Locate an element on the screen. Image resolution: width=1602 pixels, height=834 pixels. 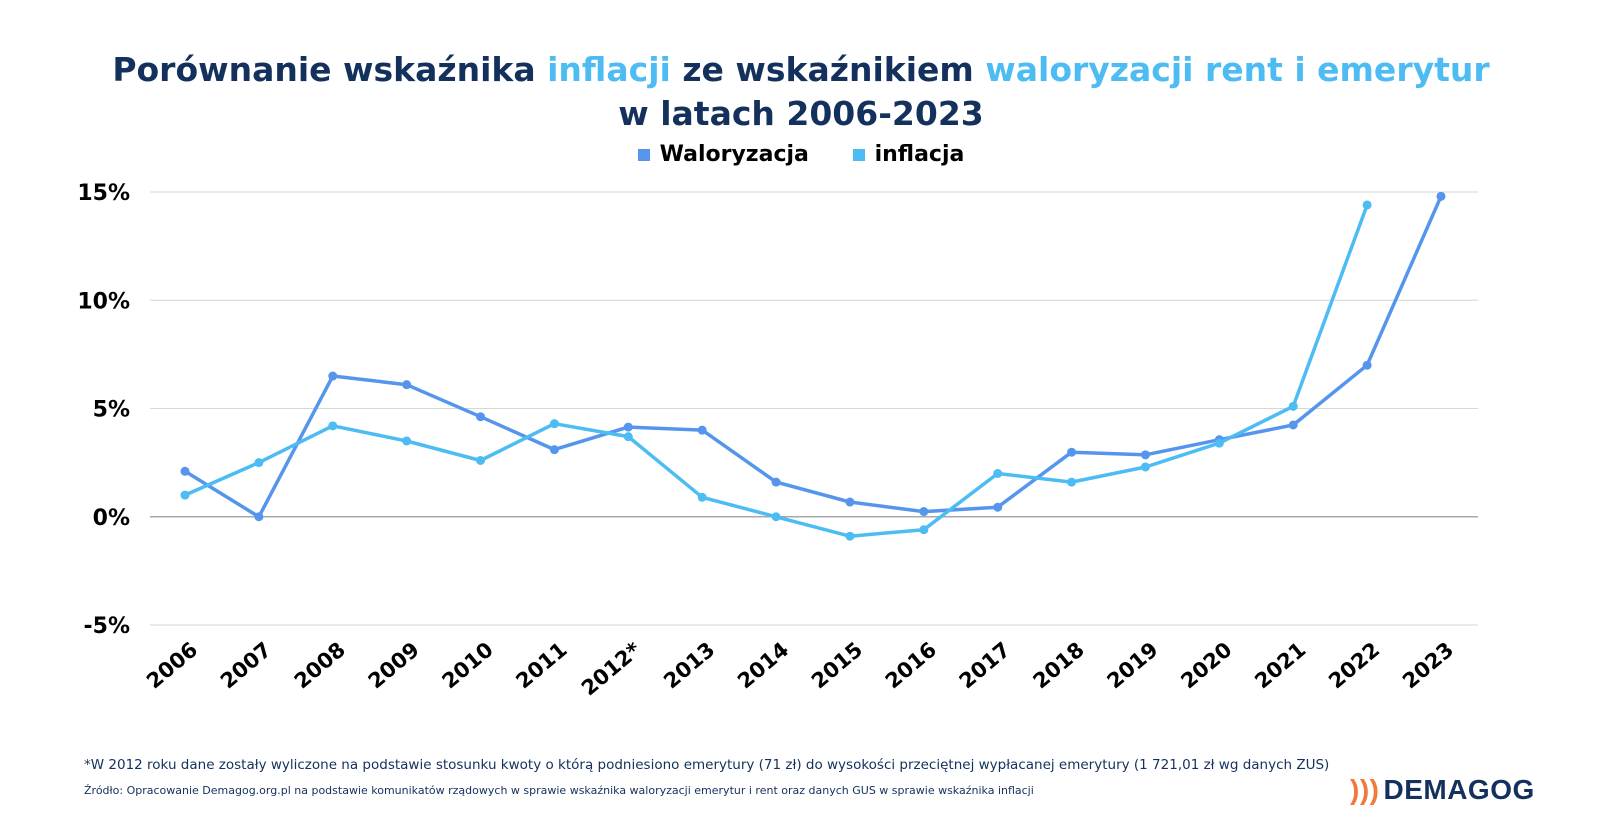
x-tick-label: 2018 is located at coordinates (1059, 665).